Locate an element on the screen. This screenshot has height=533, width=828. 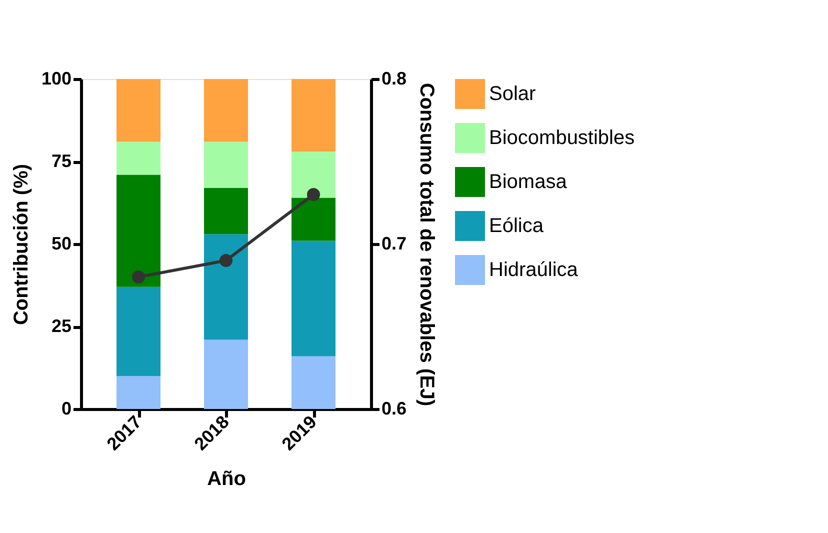
legend-label: Eólica is located at coordinates (516, 226).